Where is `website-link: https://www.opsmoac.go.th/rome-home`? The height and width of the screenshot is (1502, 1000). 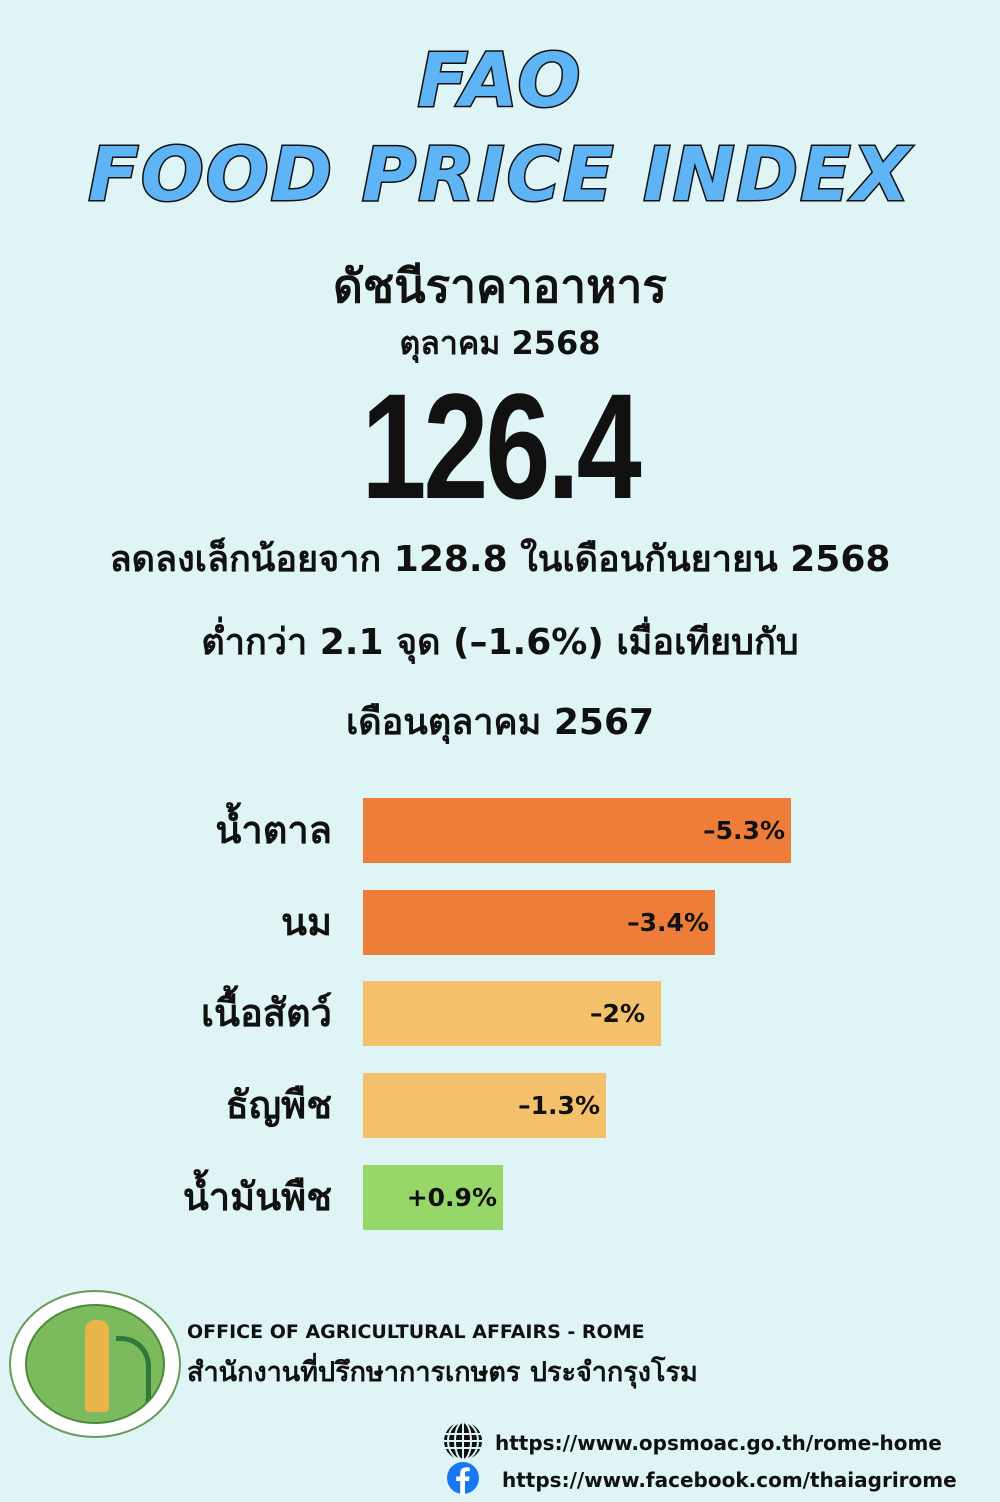 website-link: https://www.opsmoac.go.th/rome-home is located at coordinates (718, 1443).